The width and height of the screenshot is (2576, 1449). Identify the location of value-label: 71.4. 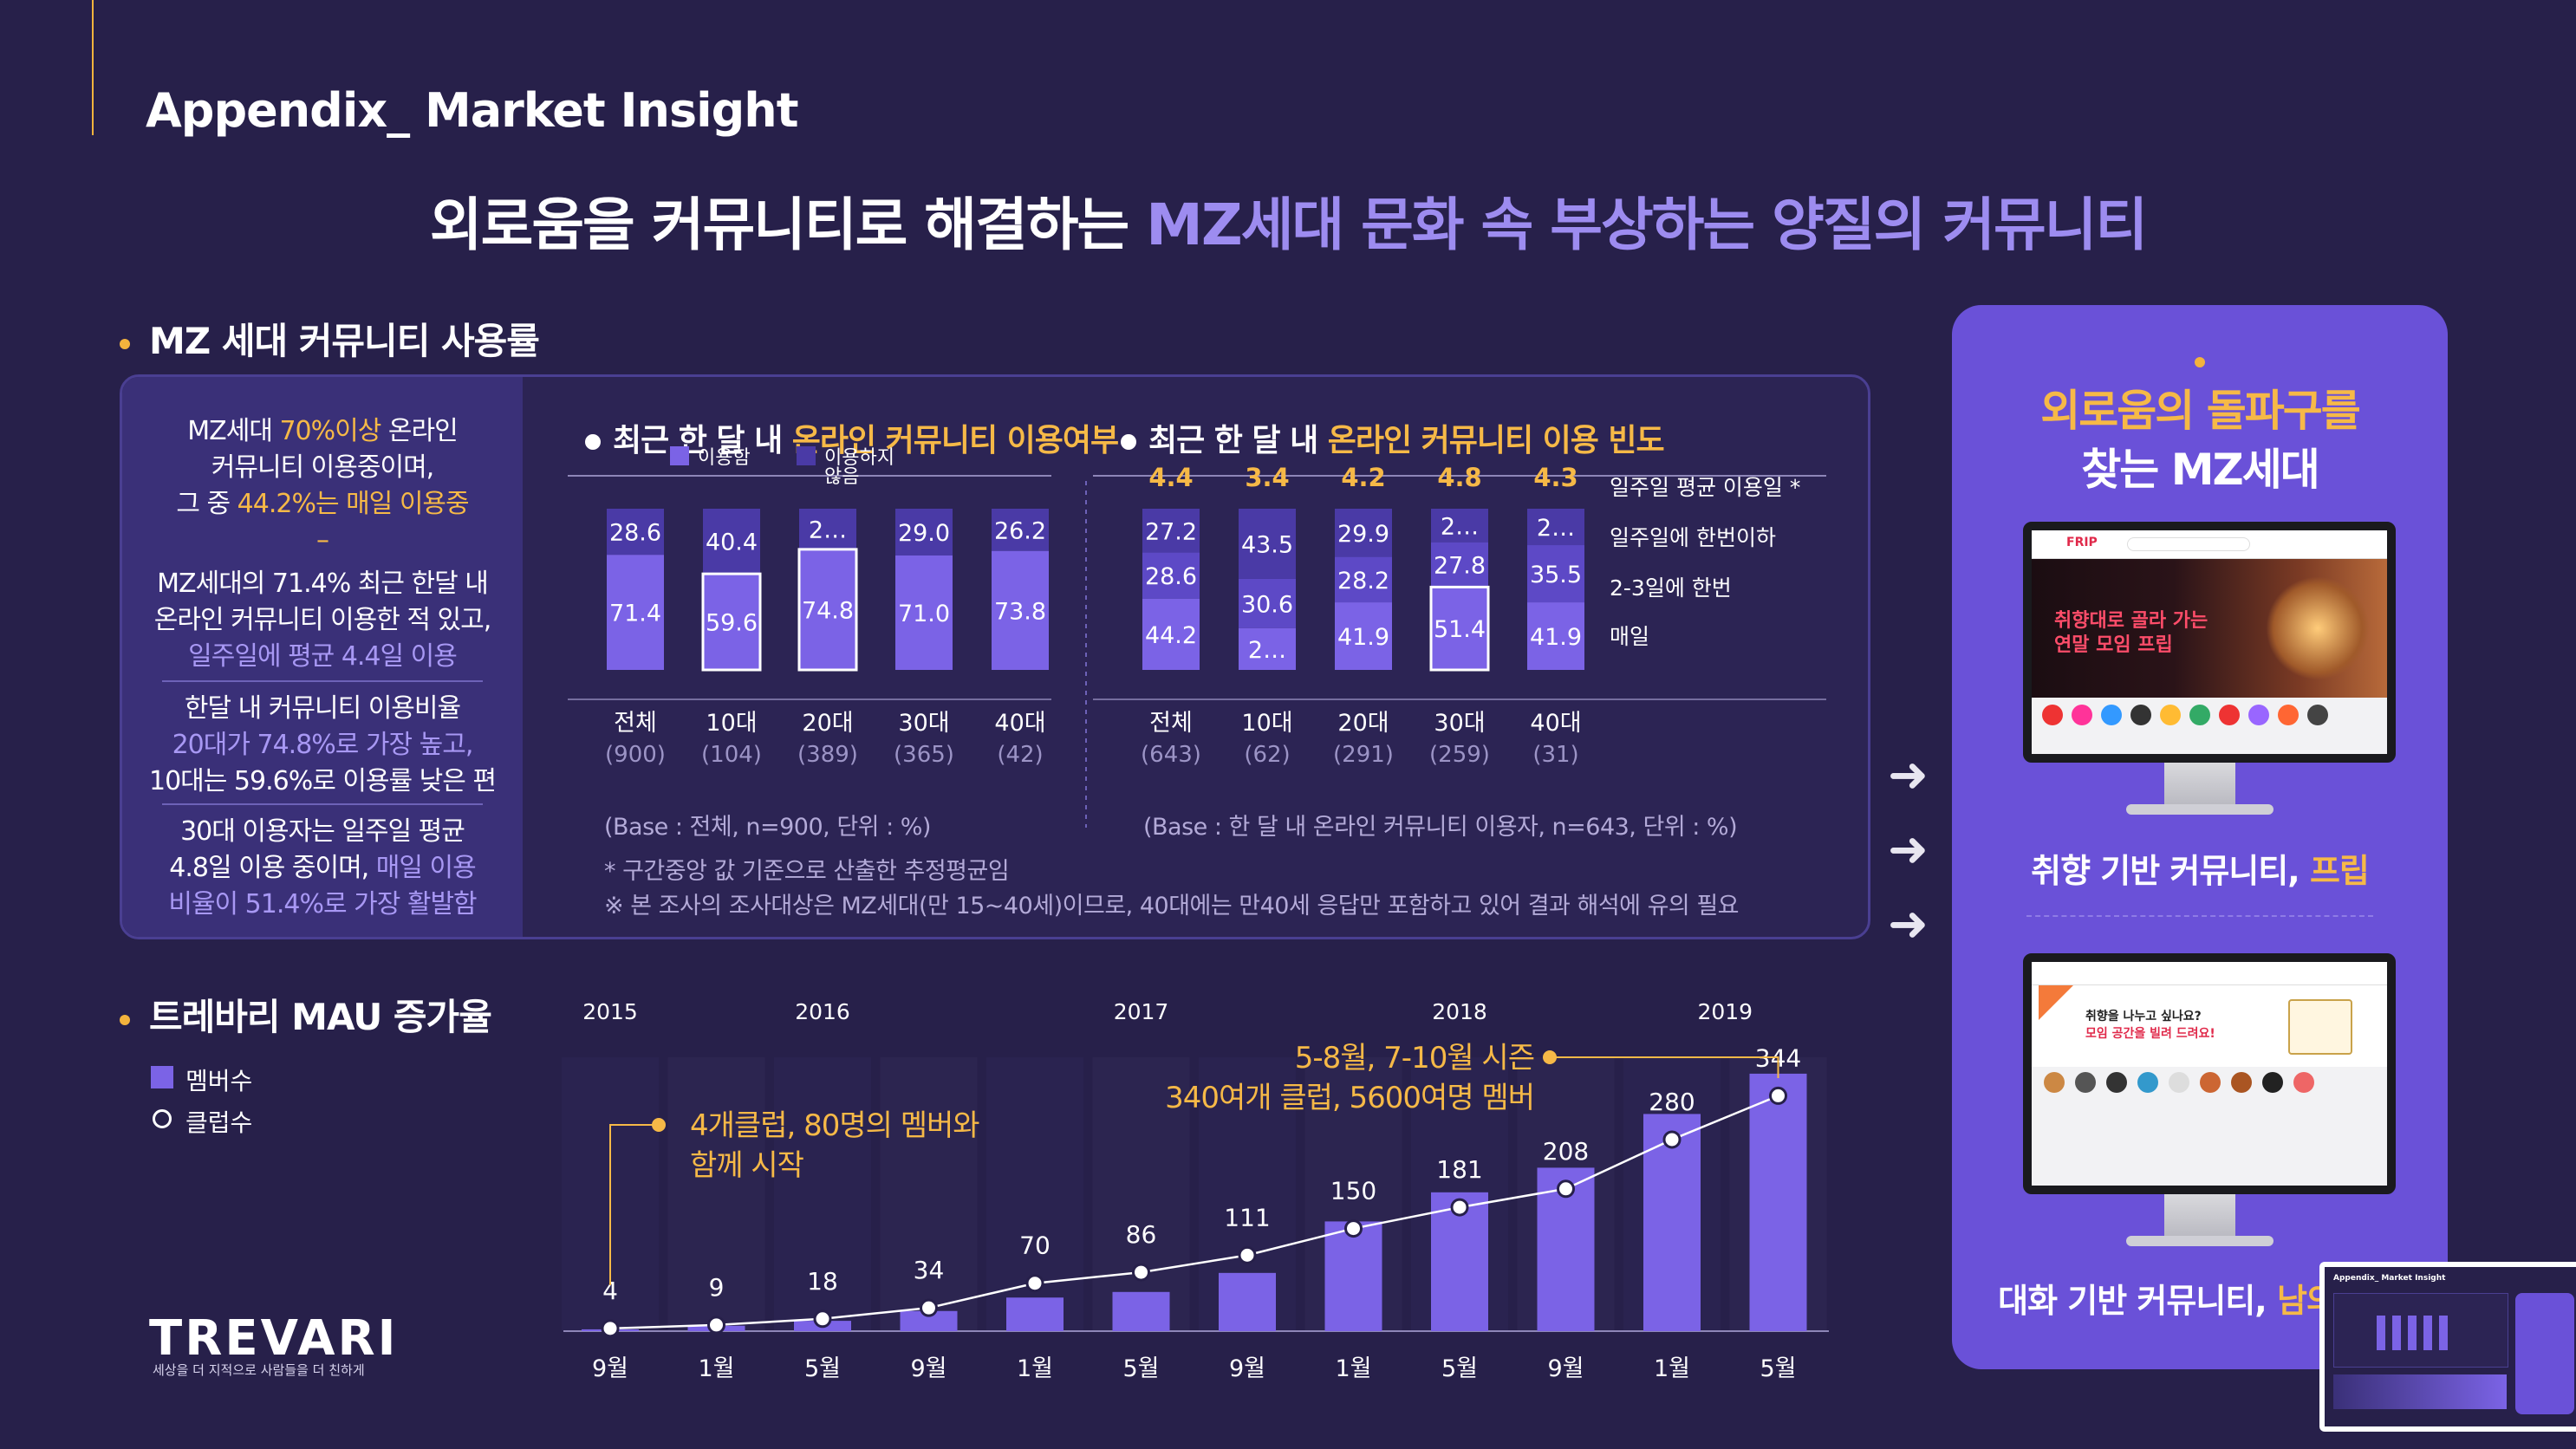
(635, 614).